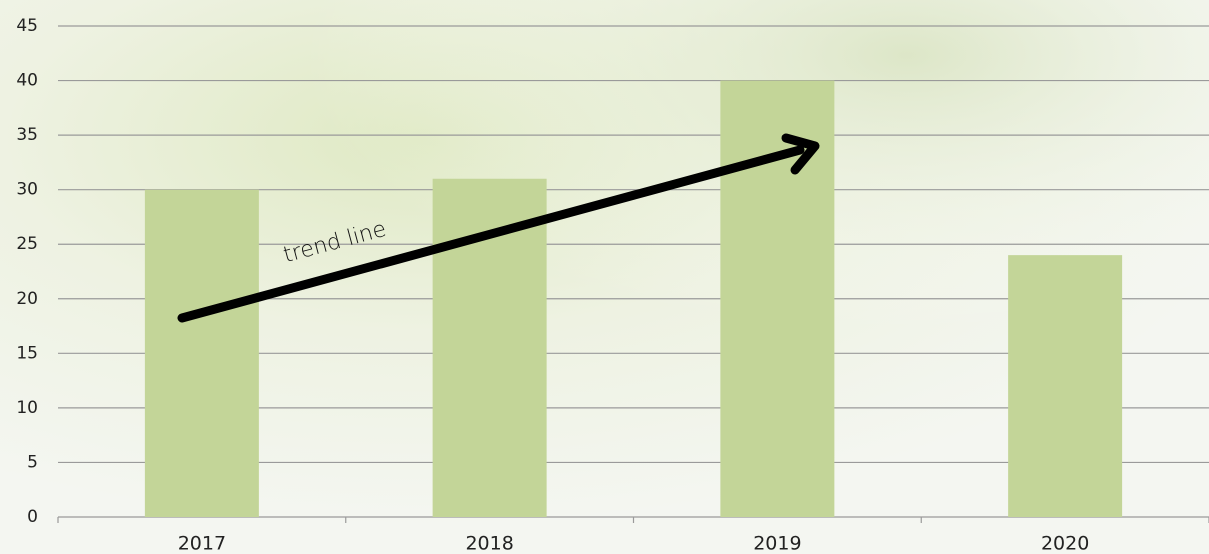 The image size is (1209, 554). Describe the element at coordinates (27, 81) in the screenshot. I see `y-tick-label: 40` at that location.